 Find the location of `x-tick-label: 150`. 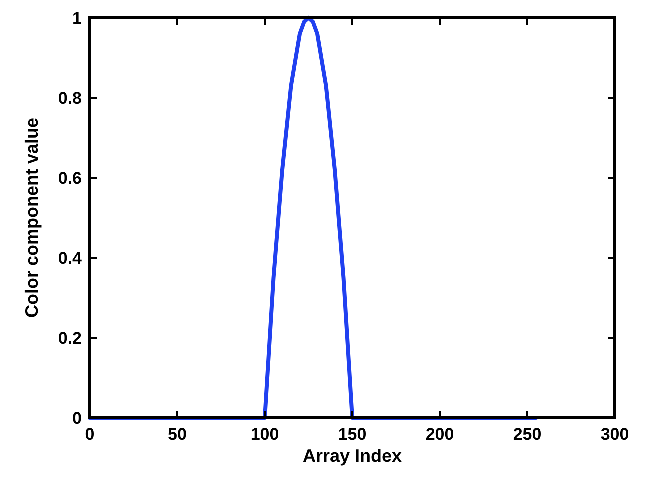

x-tick-label: 150 is located at coordinates (352, 434).